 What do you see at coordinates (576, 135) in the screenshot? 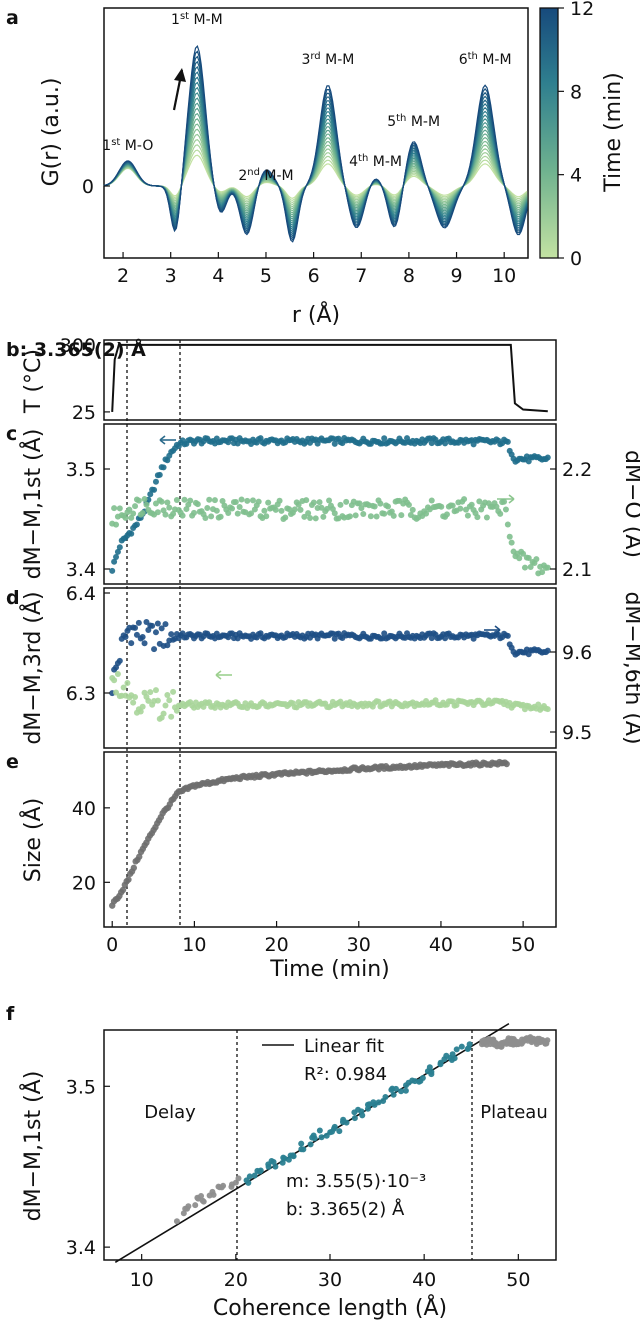
I see `colorbar-axis: 0 4 8 12` at bounding box center [576, 135].